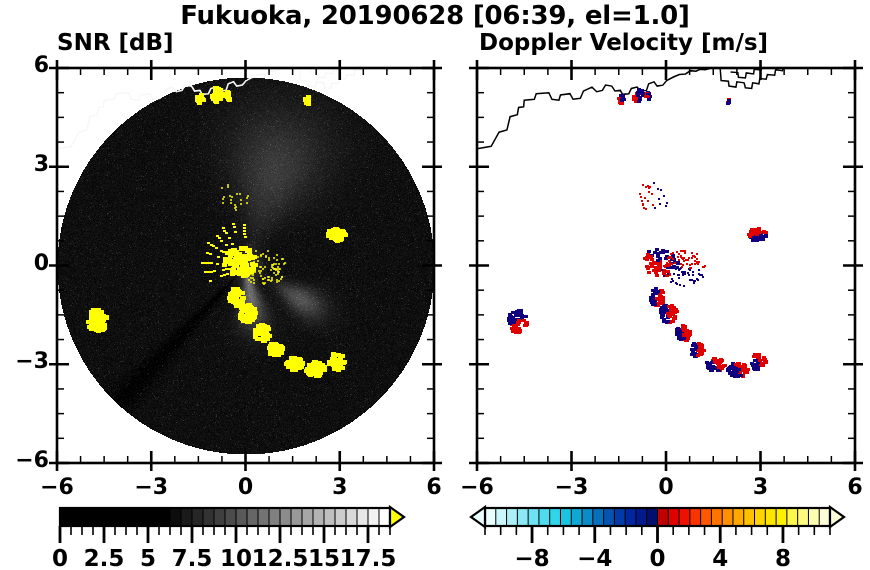 This screenshot has width=870, height=570. Describe the element at coordinates (720, 558) in the screenshot. I see `colorbar-tick-label-doppler-colorbar: 4` at that location.